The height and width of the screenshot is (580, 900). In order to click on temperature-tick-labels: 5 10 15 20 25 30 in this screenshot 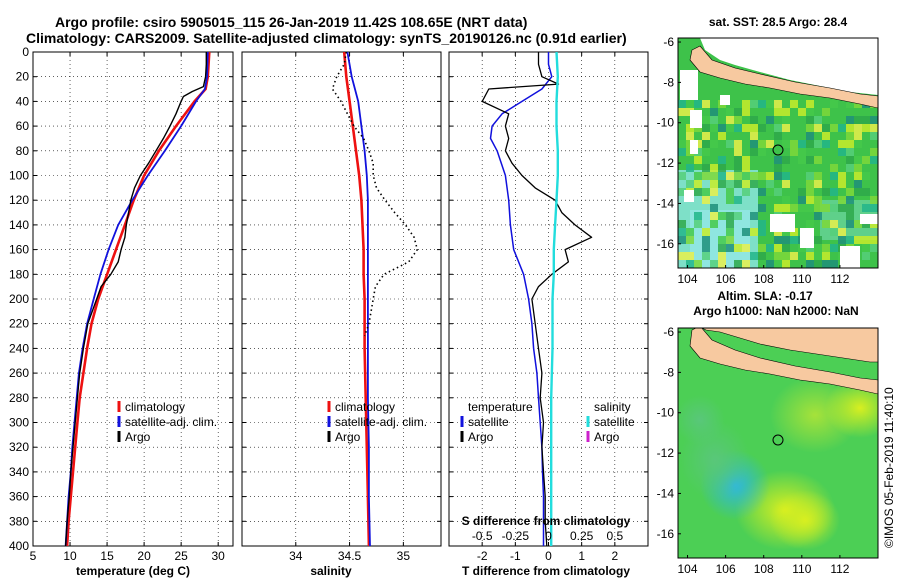, I will do `click(128, 556)`.